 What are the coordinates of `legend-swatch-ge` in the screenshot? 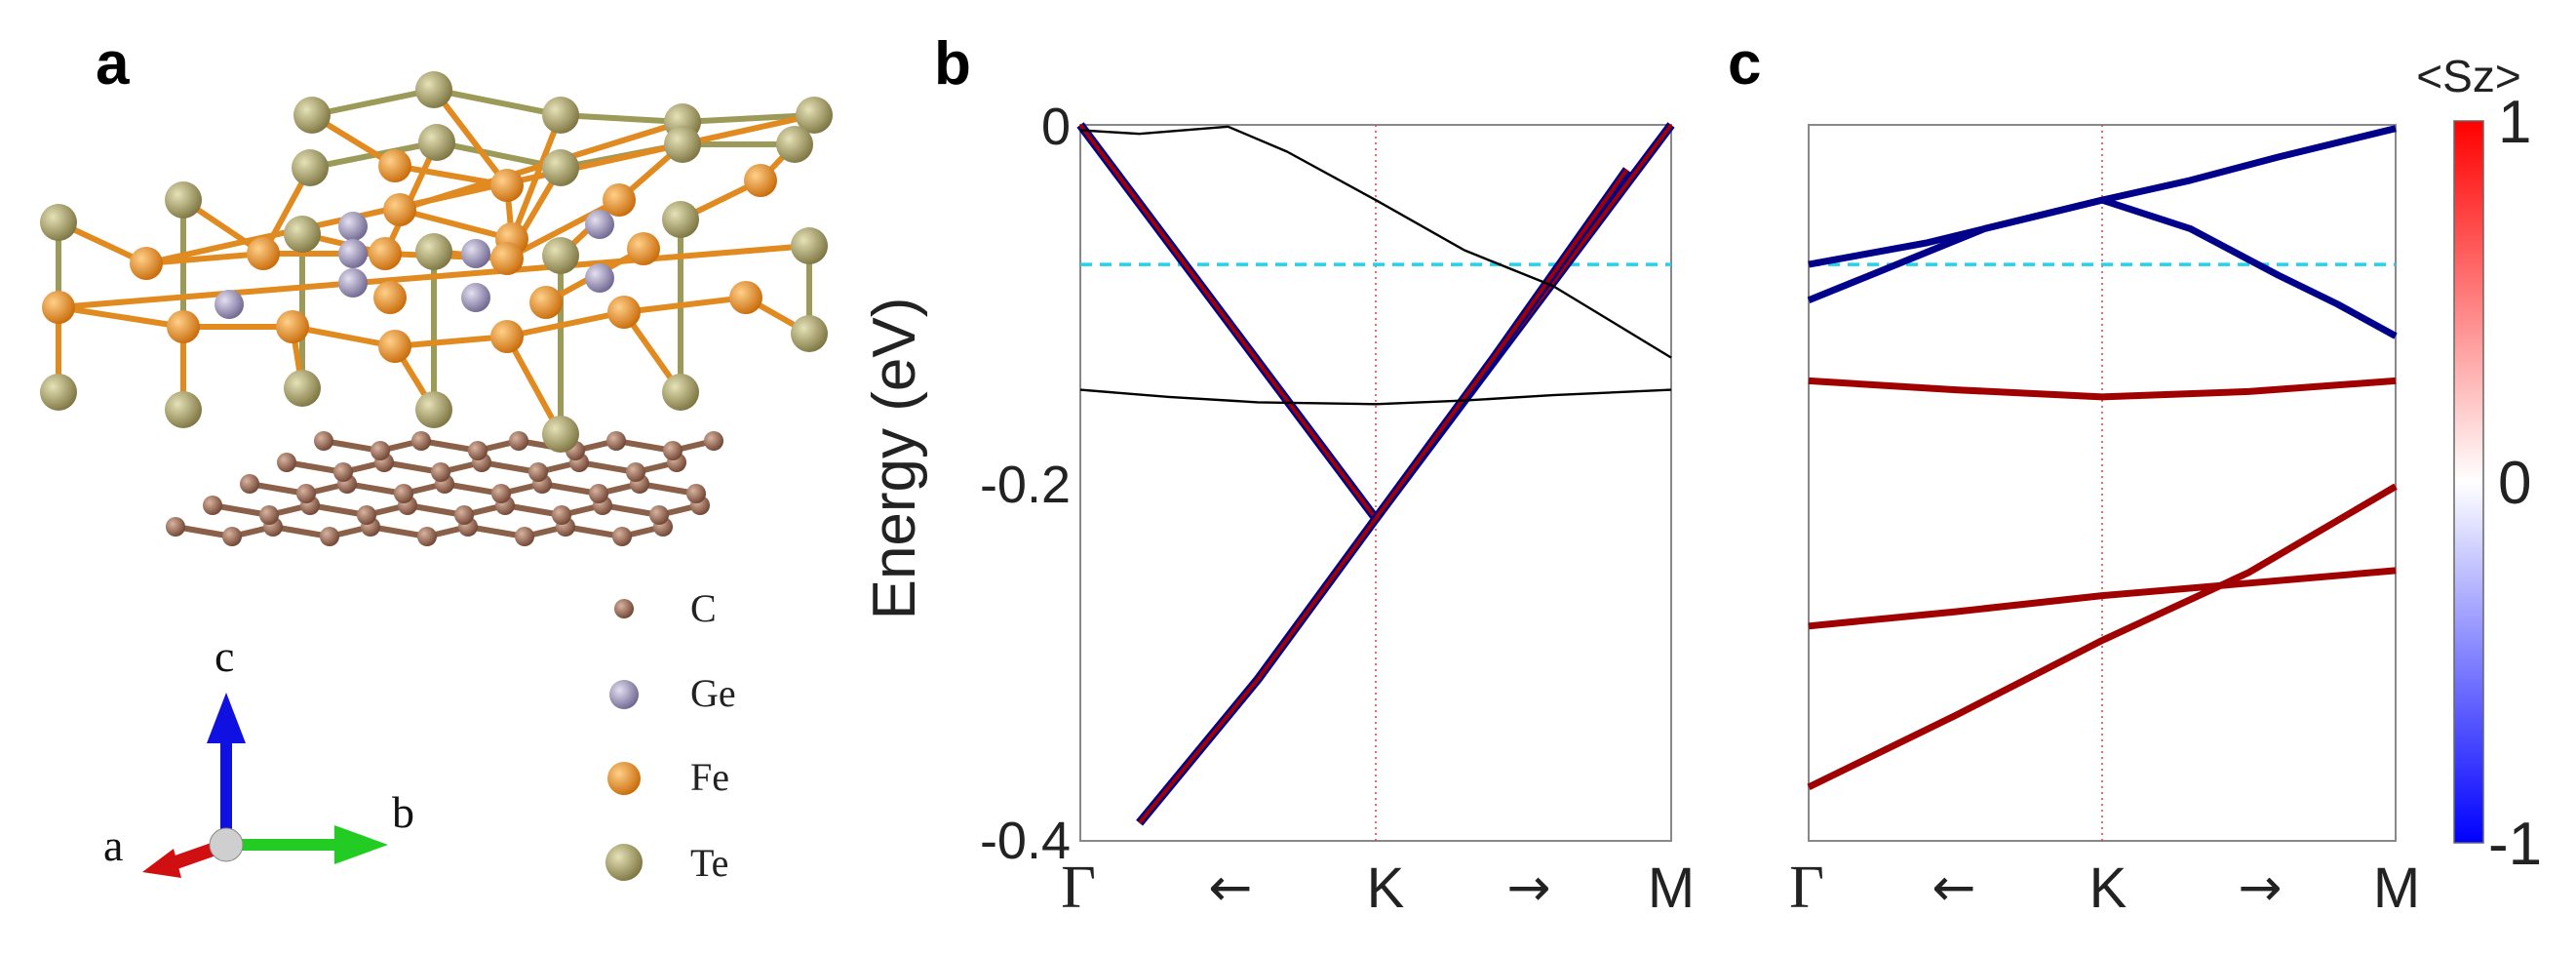 It's located at (624, 694).